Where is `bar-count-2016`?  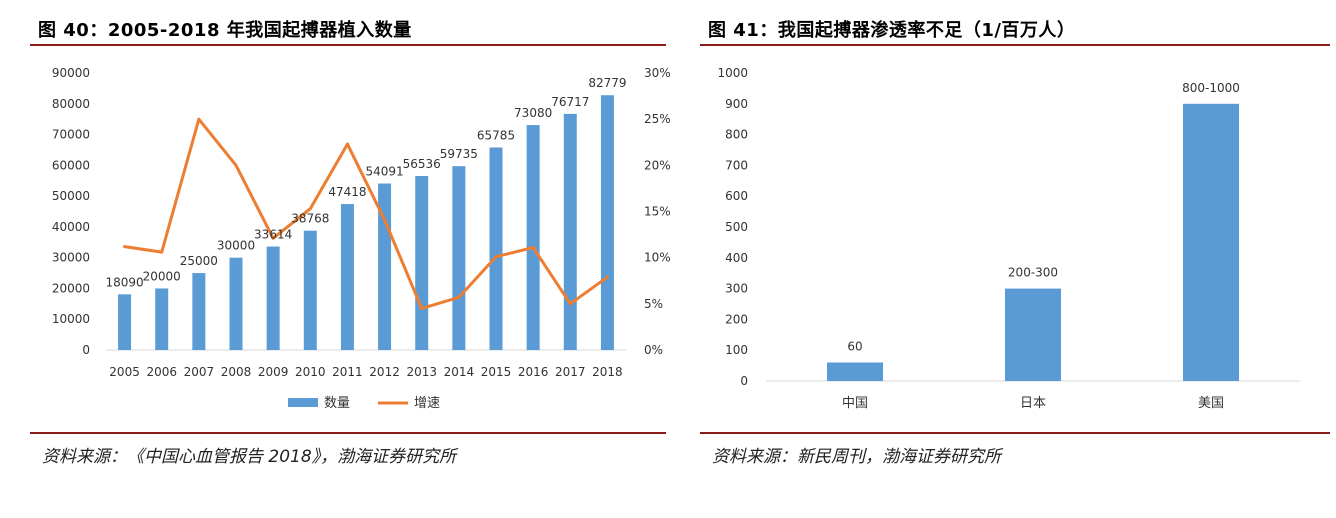
bar-count-2016 is located at coordinates (533, 238).